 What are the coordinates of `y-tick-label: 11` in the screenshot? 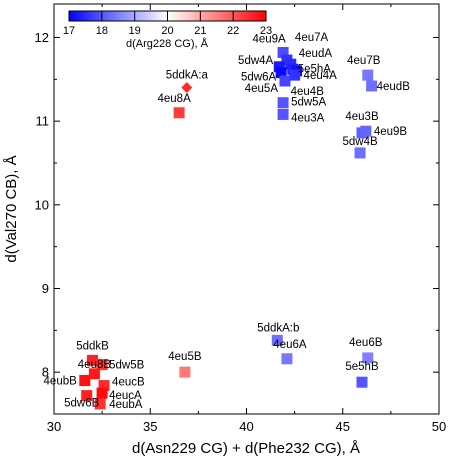 It's located at (43, 121).